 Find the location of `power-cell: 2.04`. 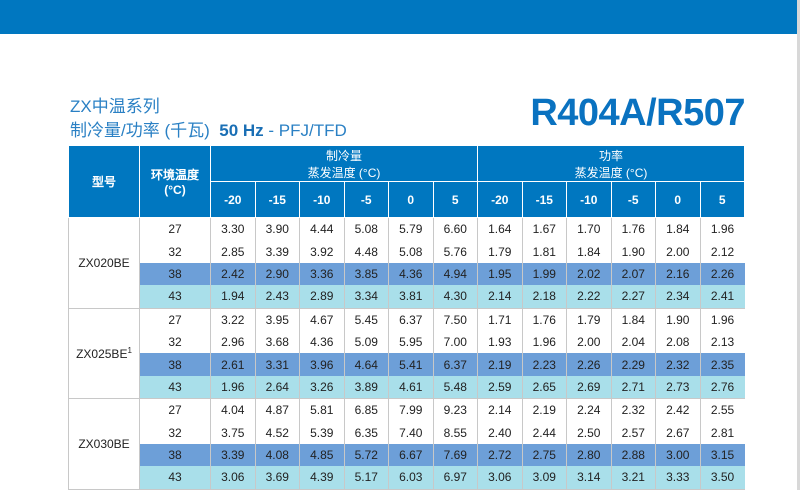

power-cell: 2.04 is located at coordinates (633, 342).